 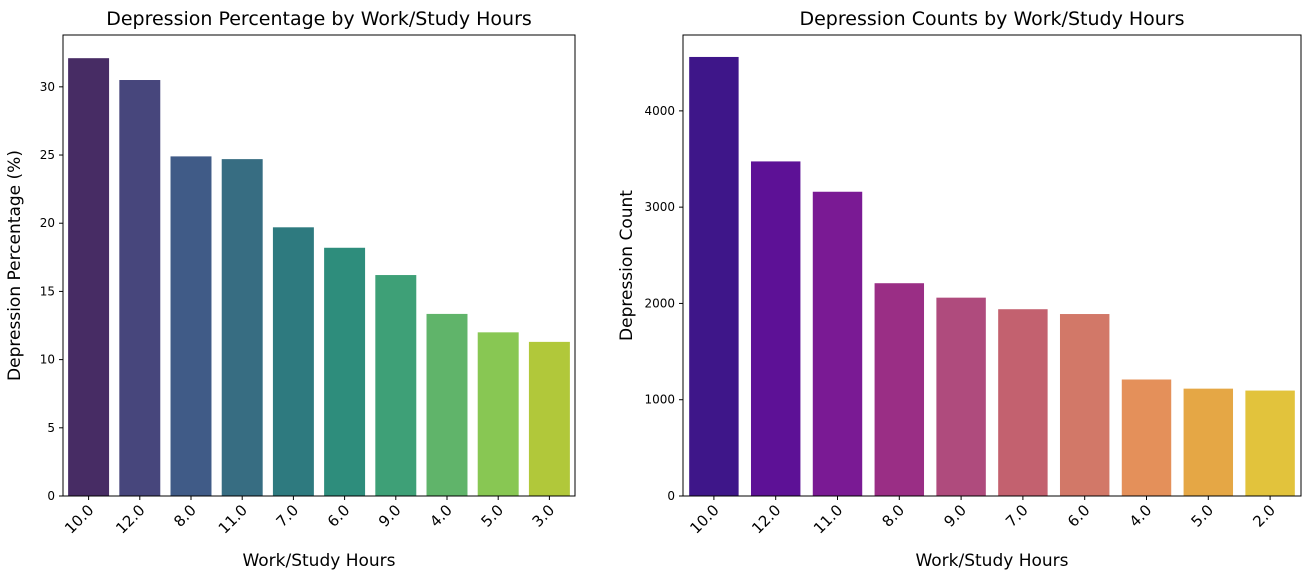 I want to click on y-tick-label: 20, so click(x=47, y=223).